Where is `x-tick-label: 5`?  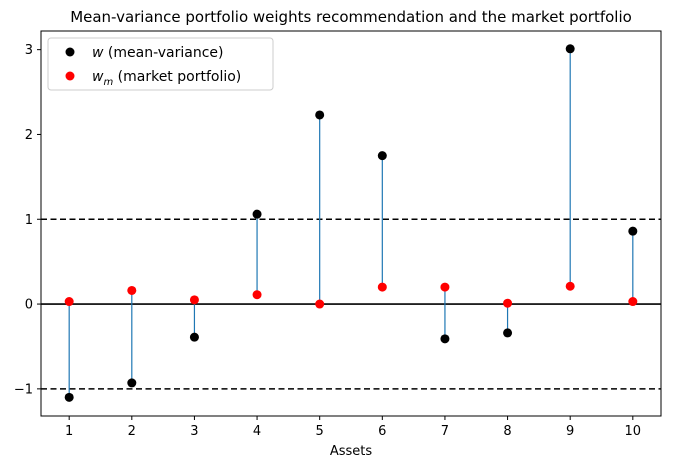
x-tick-label: 5 is located at coordinates (320, 431).